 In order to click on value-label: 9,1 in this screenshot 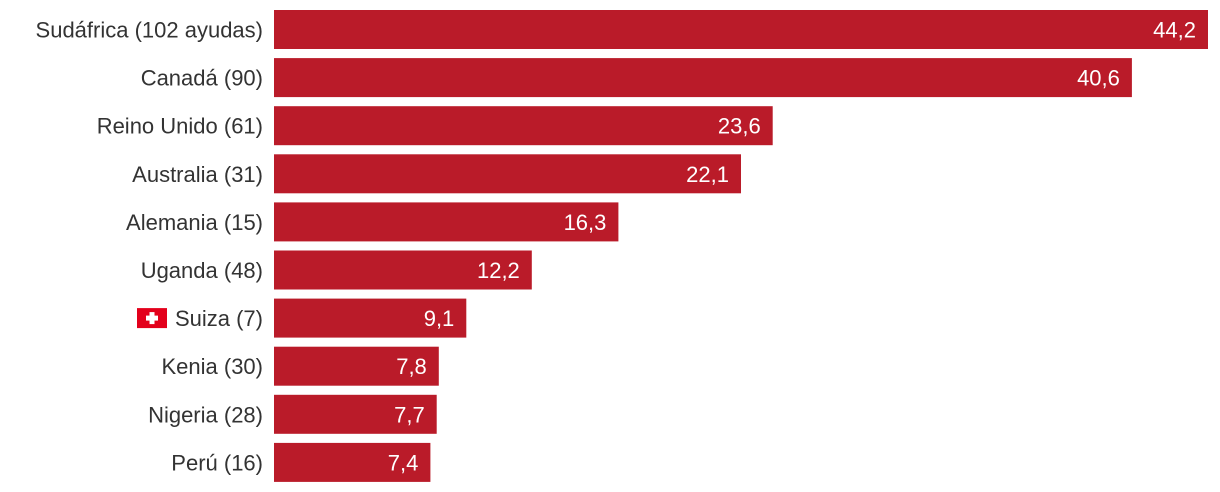, I will do `click(439, 318)`.